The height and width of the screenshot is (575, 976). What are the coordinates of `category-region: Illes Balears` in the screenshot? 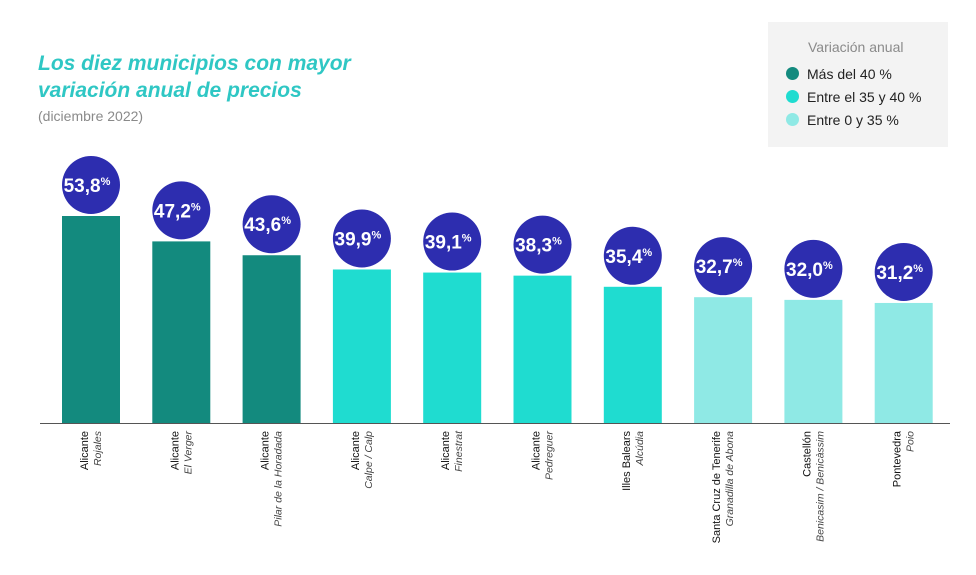 It's located at (627, 461).